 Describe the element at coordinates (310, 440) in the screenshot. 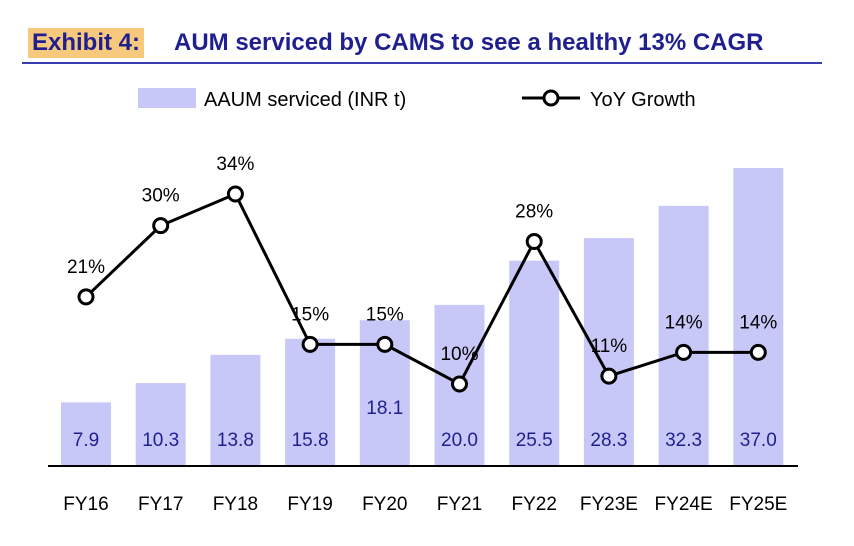

I see `bar-value-label: 15.8` at that location.